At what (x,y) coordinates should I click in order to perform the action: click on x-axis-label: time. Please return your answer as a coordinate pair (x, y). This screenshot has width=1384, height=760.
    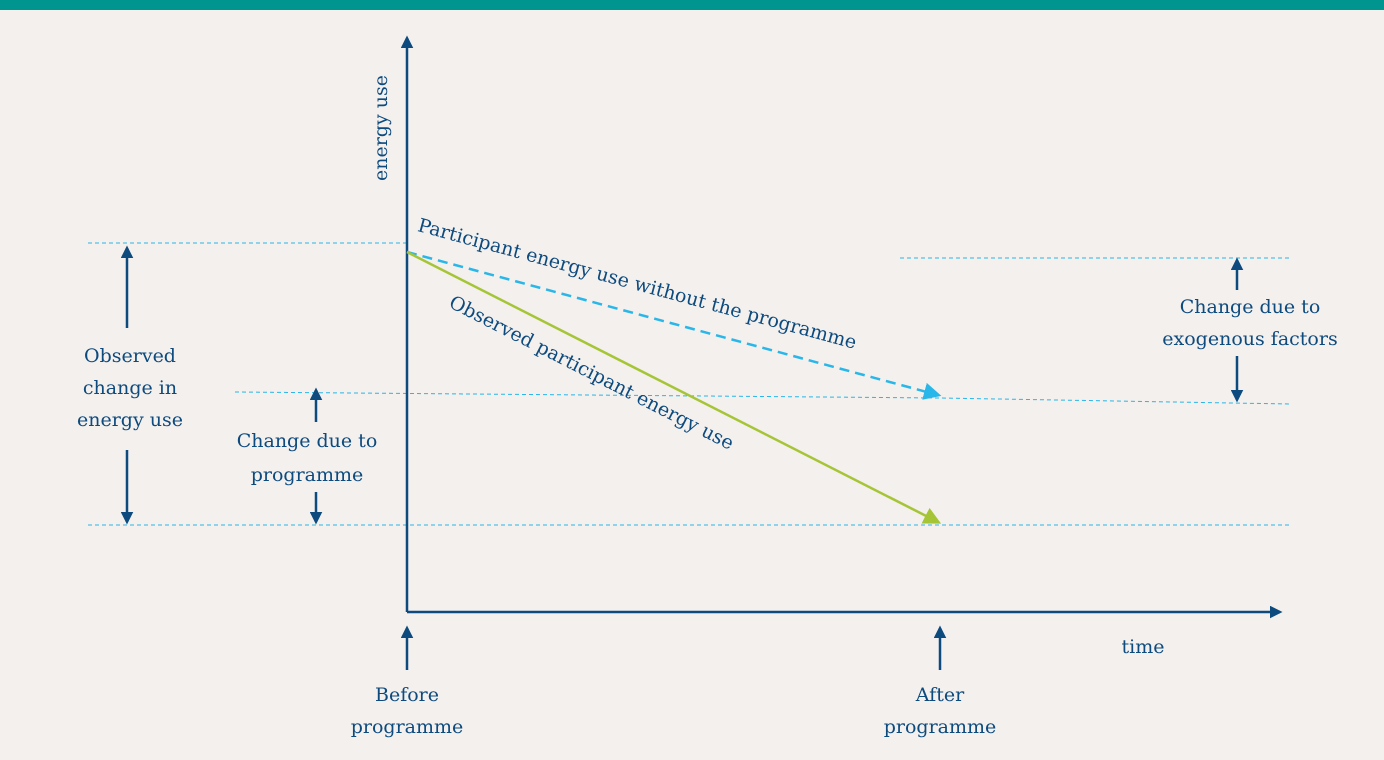
    Looking at the image, I should click on (1143, 647).